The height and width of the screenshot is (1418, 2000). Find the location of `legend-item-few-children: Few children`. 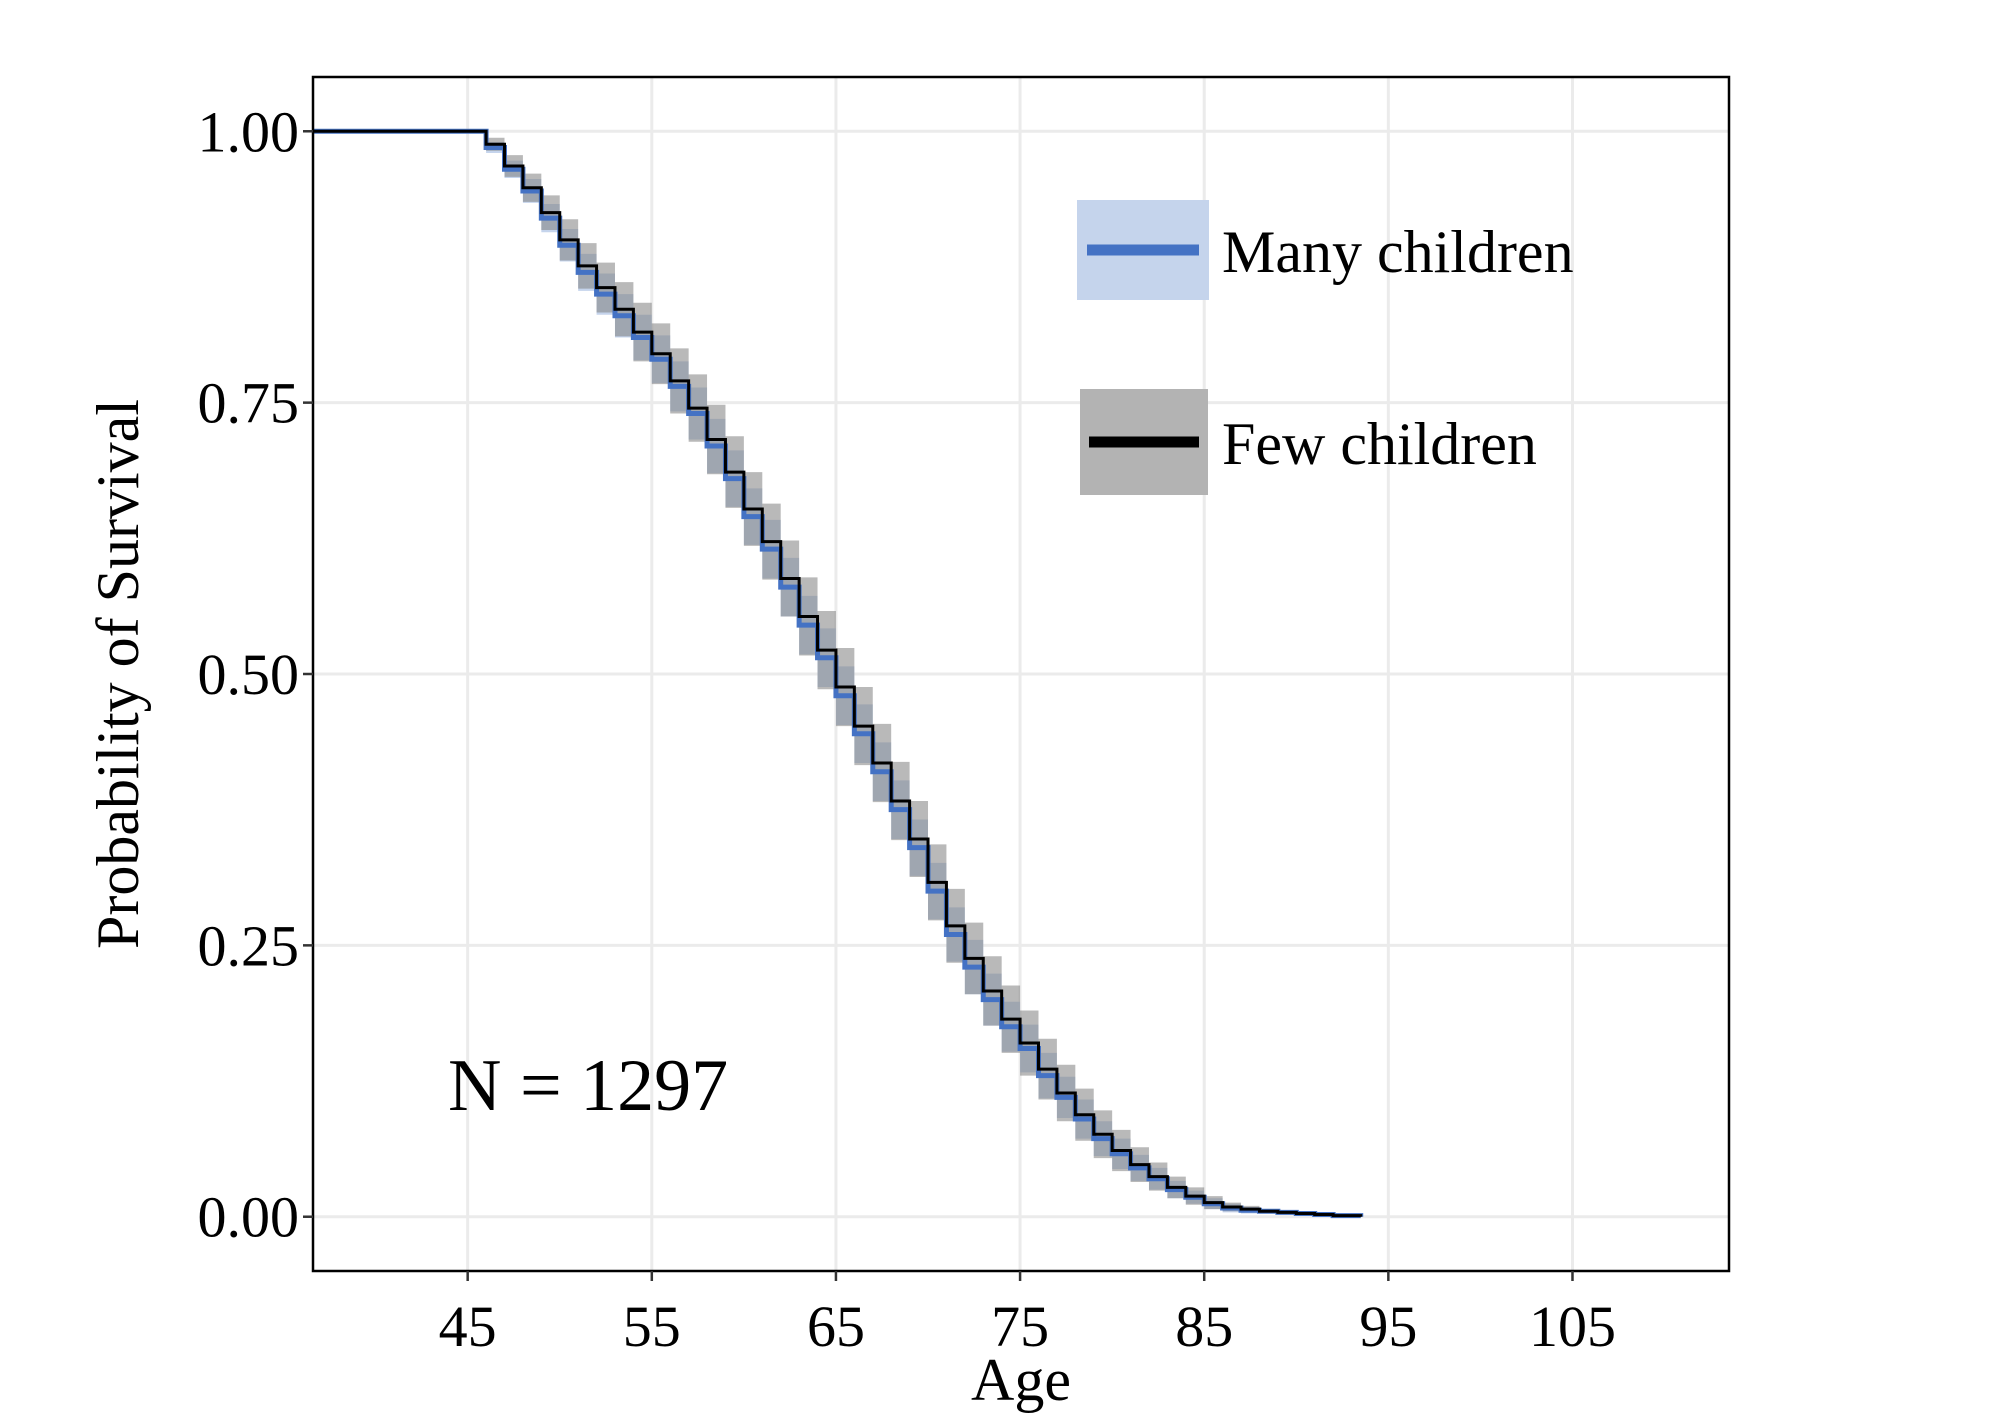

legend-item-few-children: Few children is located at coordinates (1308, 442).